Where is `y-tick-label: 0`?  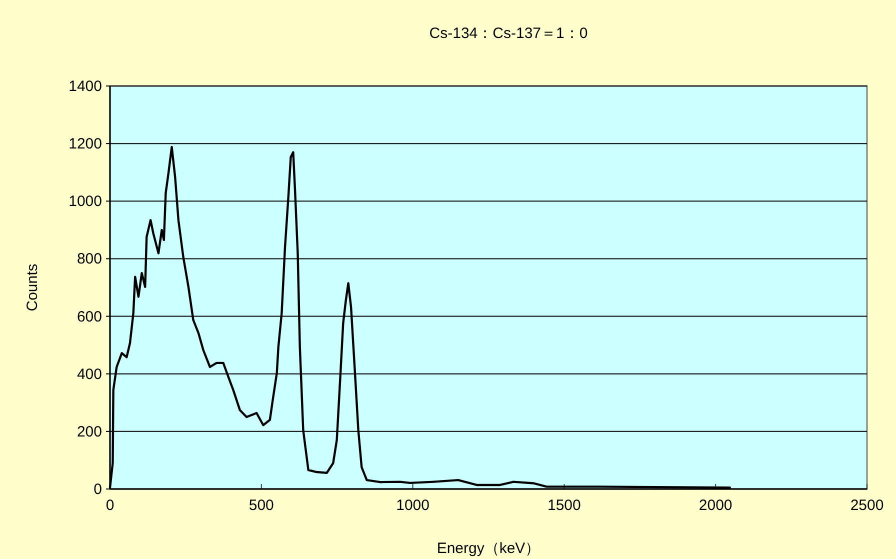
y-tick-label: 0 is located at coordinates (98, 489).